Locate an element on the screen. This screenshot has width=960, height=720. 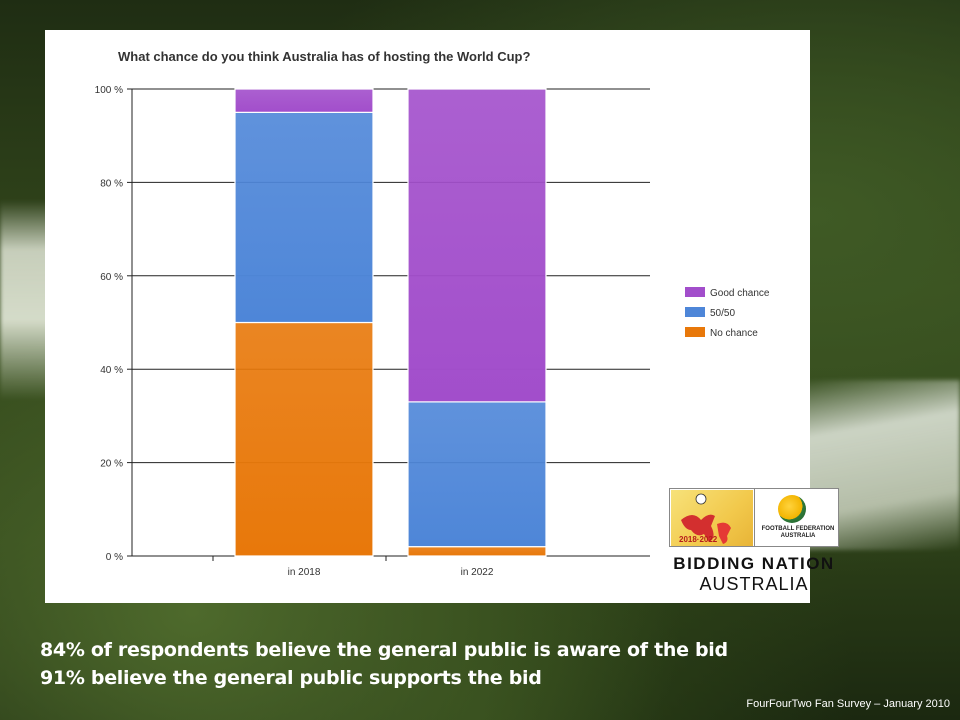
ffa-crest-icon is located at coordinates (792, 509).